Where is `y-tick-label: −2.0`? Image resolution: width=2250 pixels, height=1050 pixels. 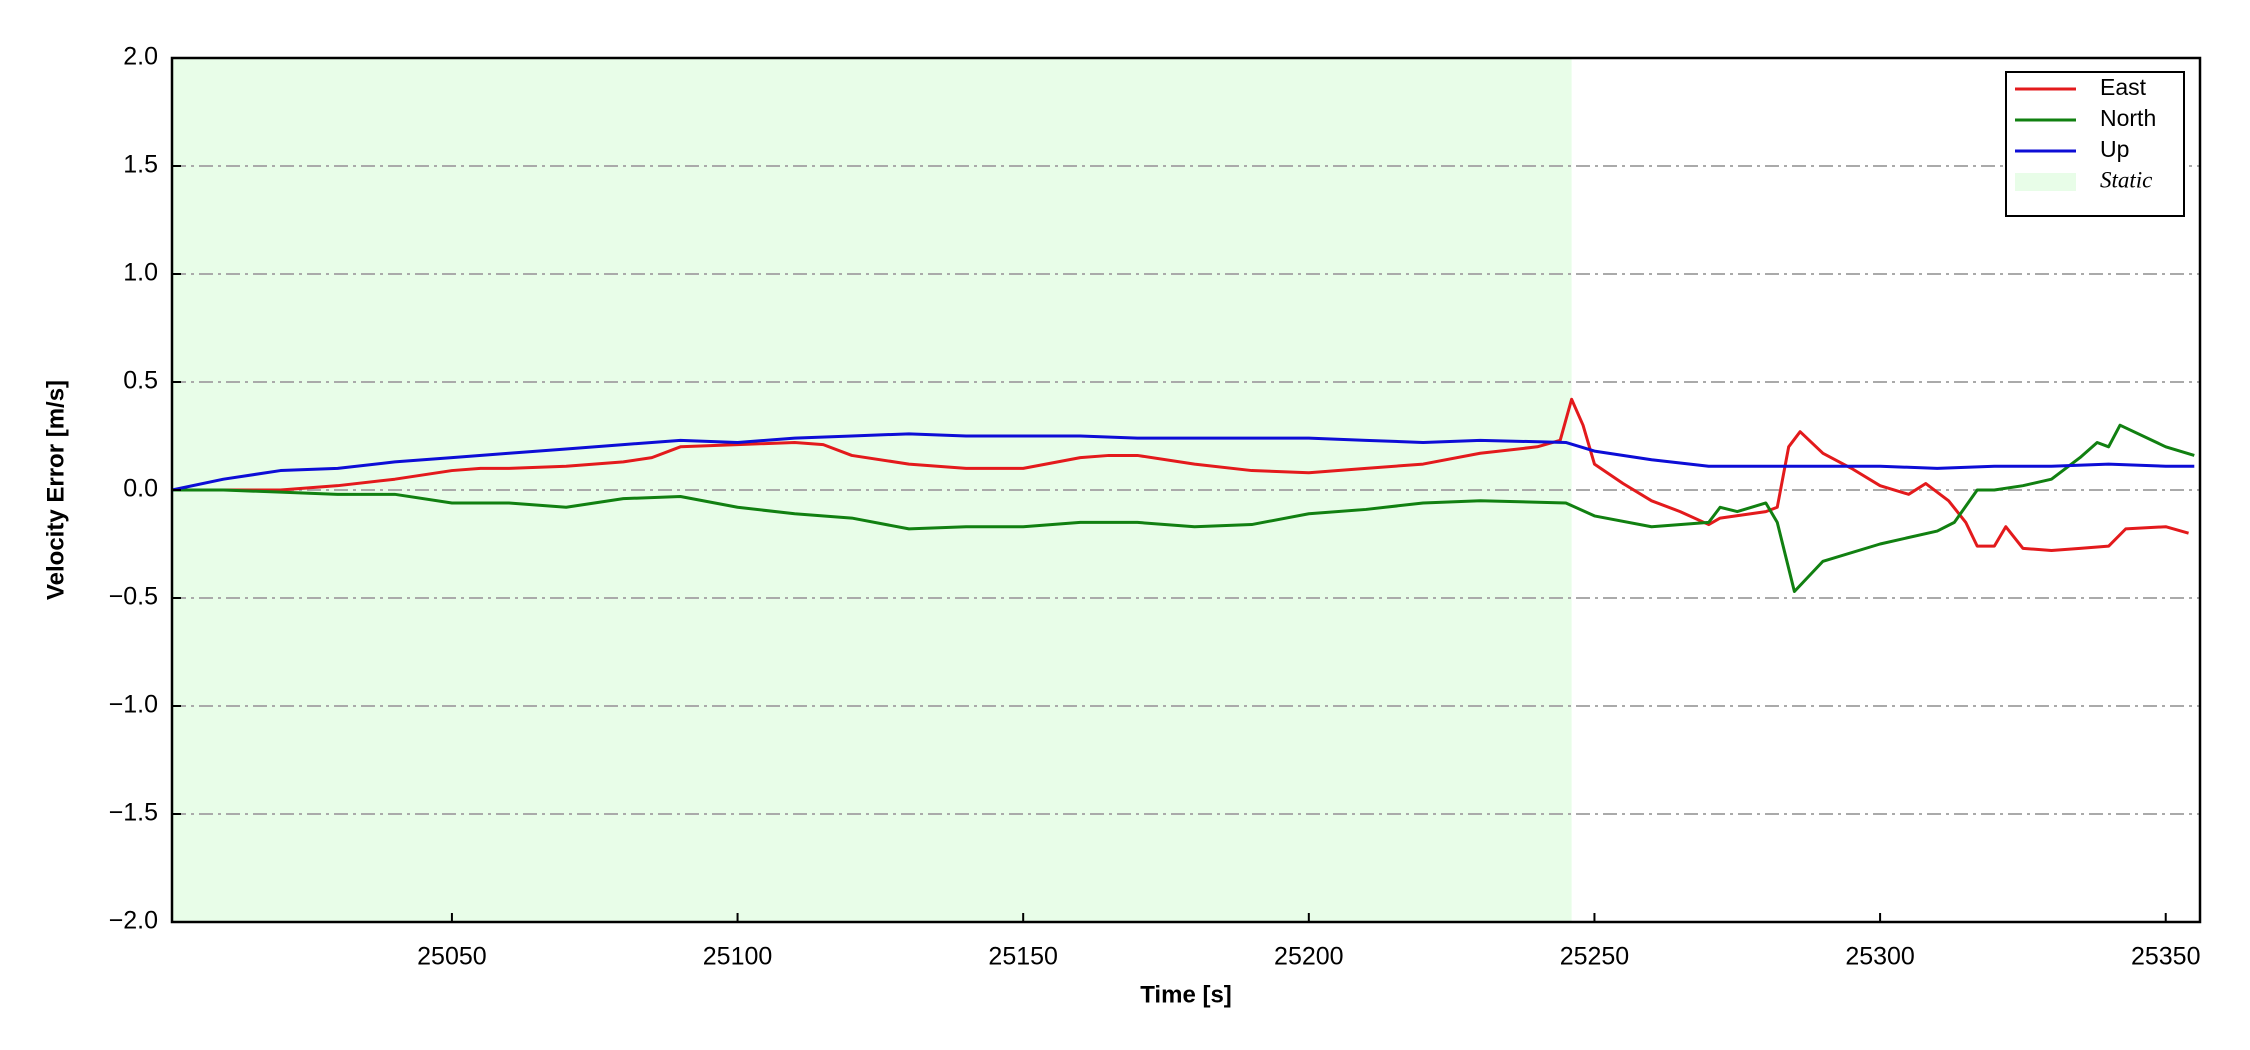 y-tick-label: −2.0 is located at coordinates (133, 921).